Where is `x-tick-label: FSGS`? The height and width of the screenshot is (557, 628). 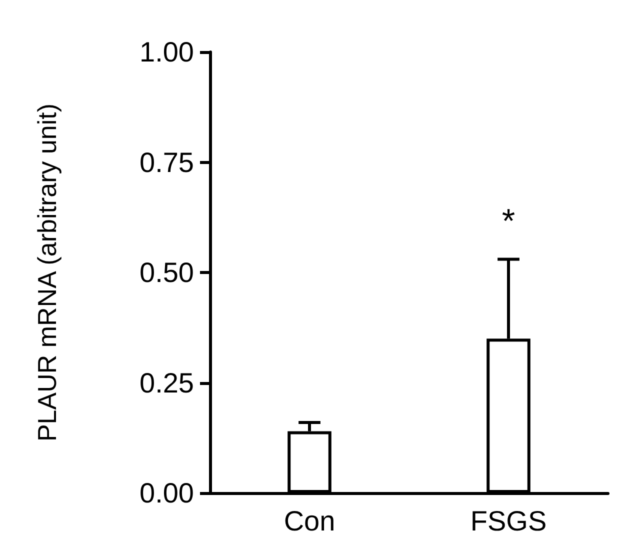
x-tick-label: FSGS is located at coordinates (508, 521).